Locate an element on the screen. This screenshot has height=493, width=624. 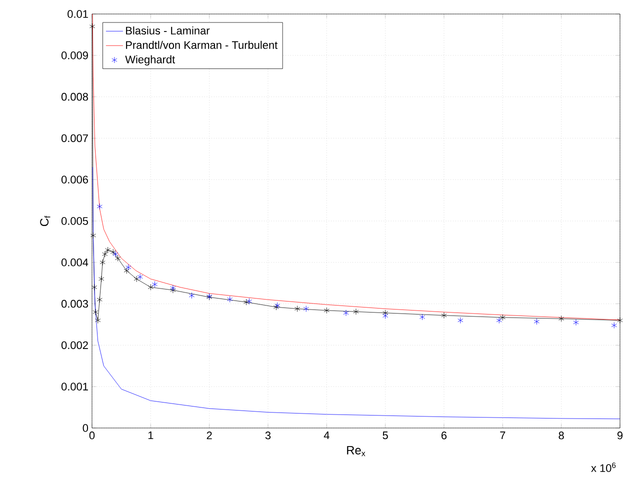
y-tick-label: 0.008 is located at coordinates (74, 96).